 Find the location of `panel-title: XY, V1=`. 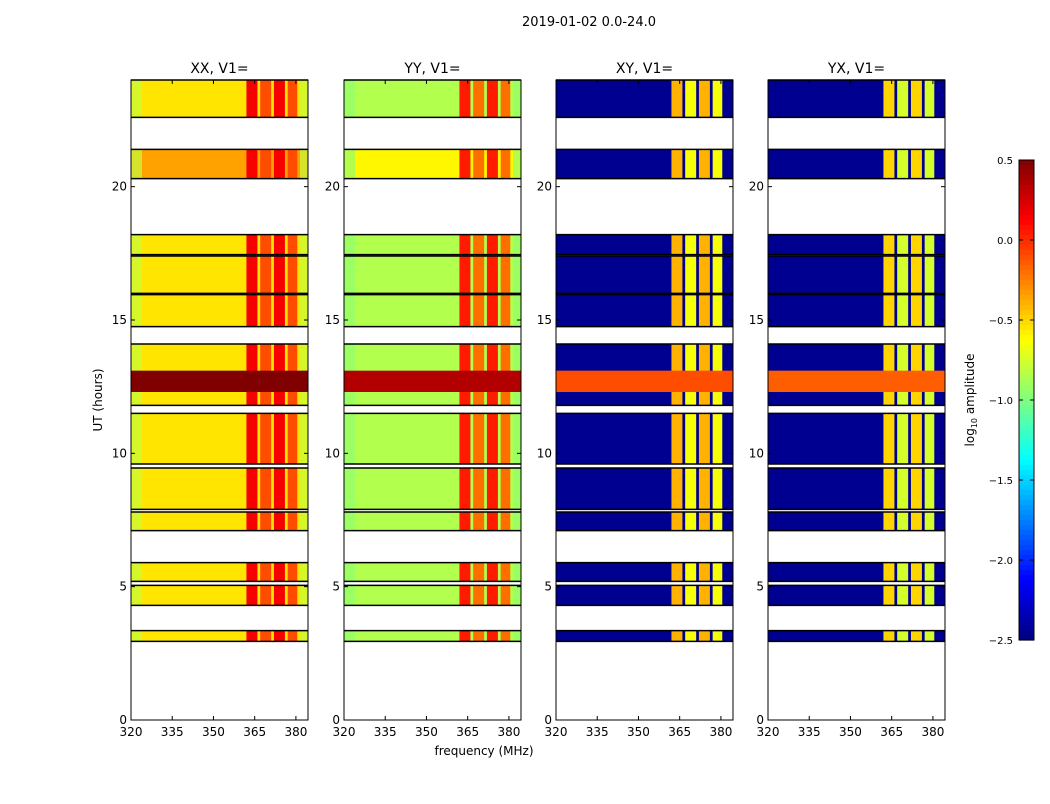

panel-title: XY, V1= is located at coordinates (644, 69).